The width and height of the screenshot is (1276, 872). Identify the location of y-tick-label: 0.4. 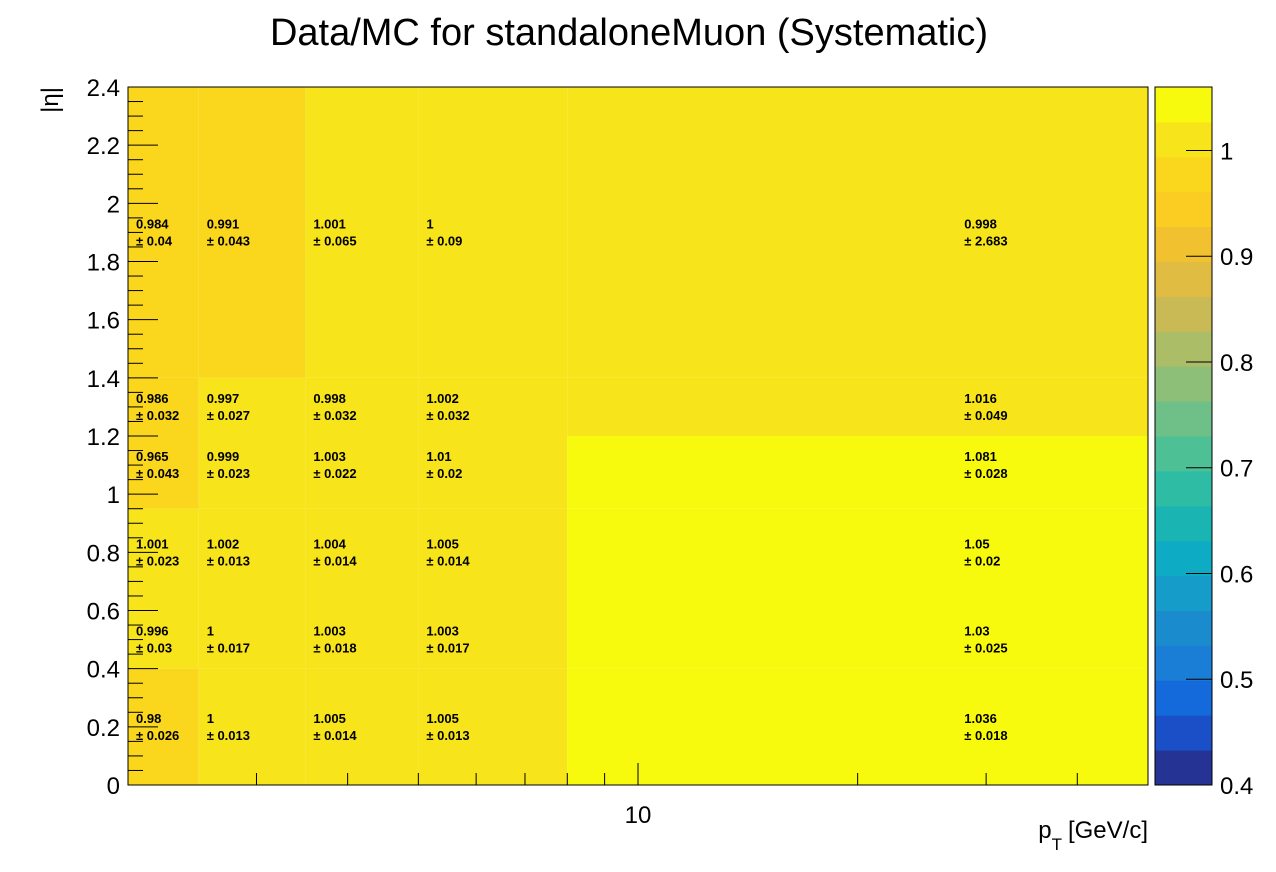
(103, 670).